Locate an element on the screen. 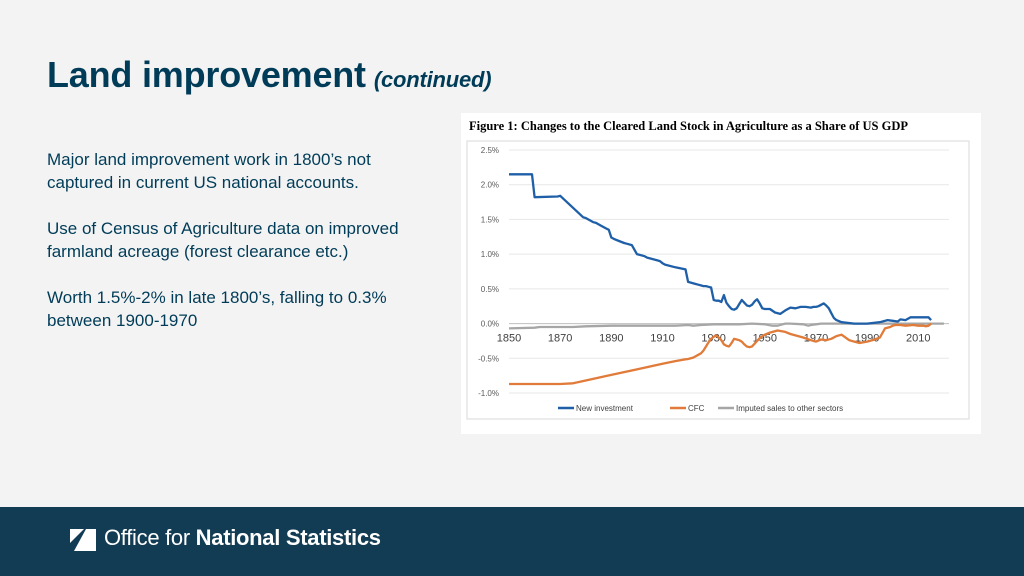 The image size is (1024, 576). x-tick-label: 1950 is located at coordinates (765, 339).